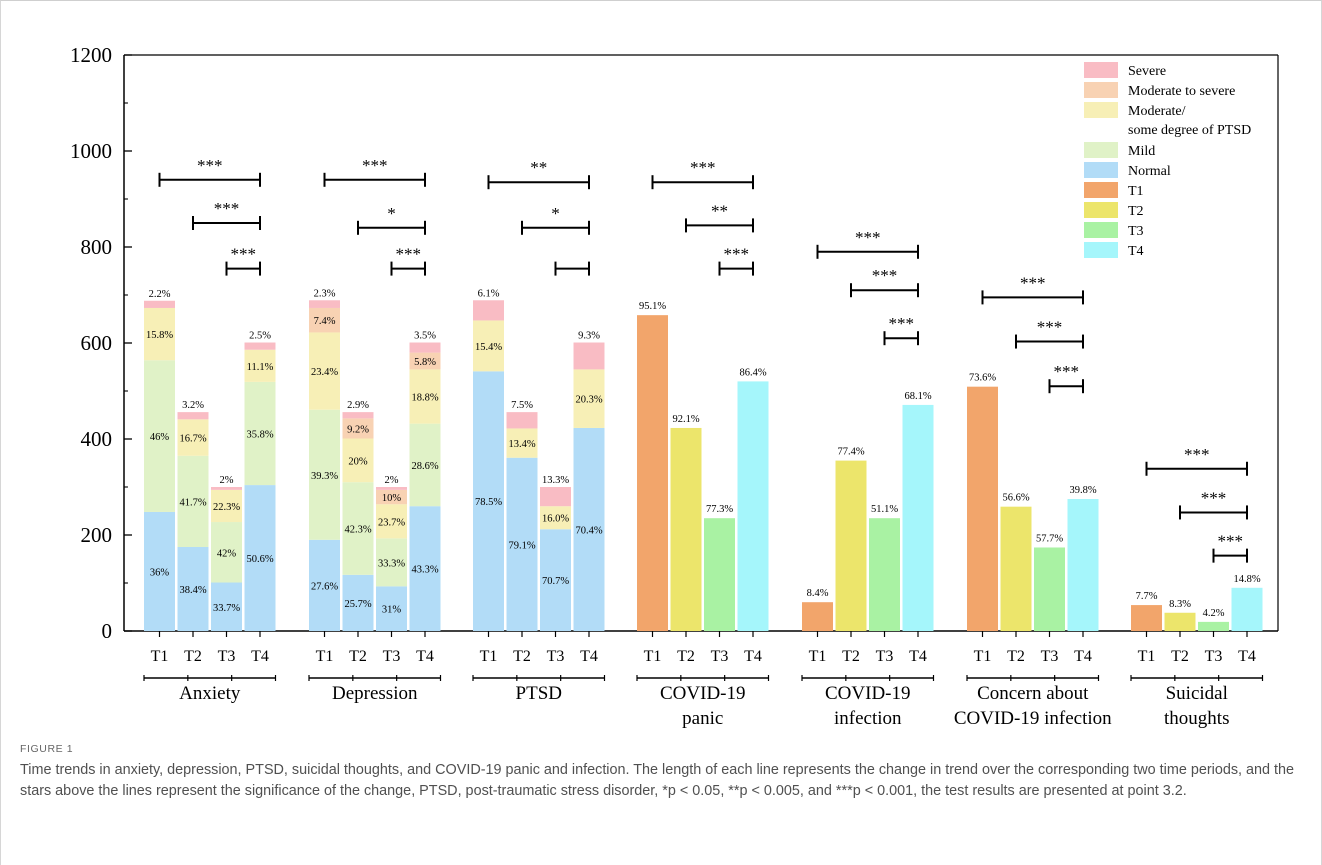 The height and width of the screenshot is (865, 1322). What do you see at coordinates (1196, 718) in the screenshot?
I see `group-label: thoughts` at bounding box center [1196, 718].